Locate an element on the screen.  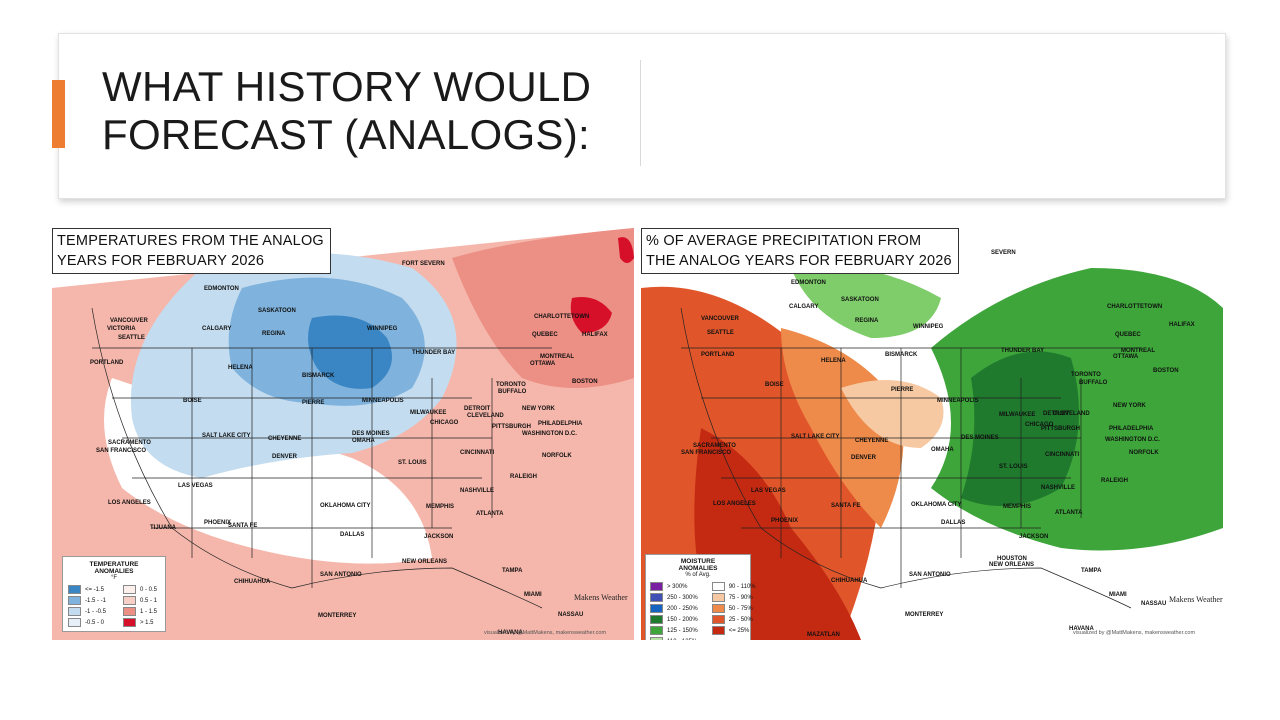
legend-unit: °F is located at coordinates (114, 578).